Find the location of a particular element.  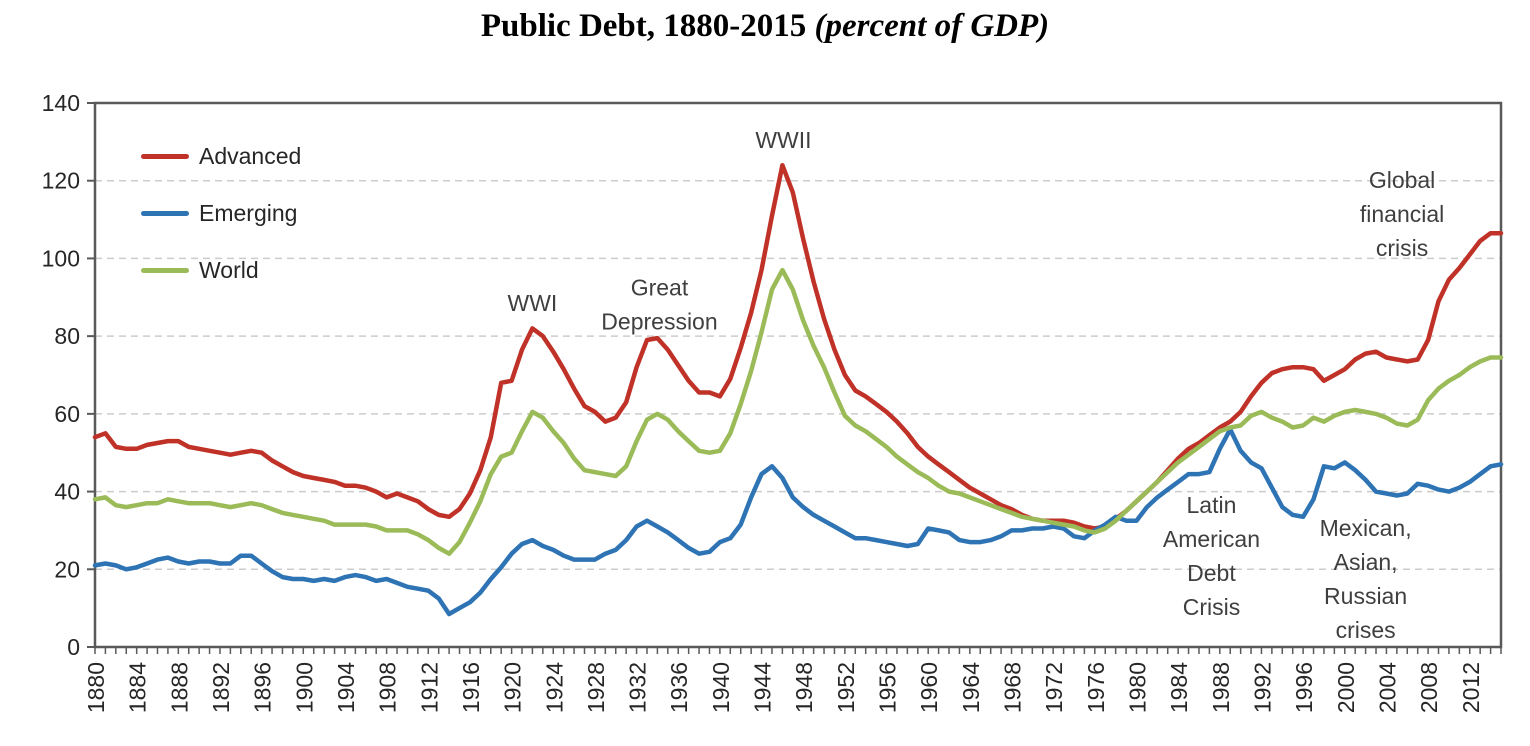

x-tick-label-1904: 1904 is located at coordinates (346, 687).